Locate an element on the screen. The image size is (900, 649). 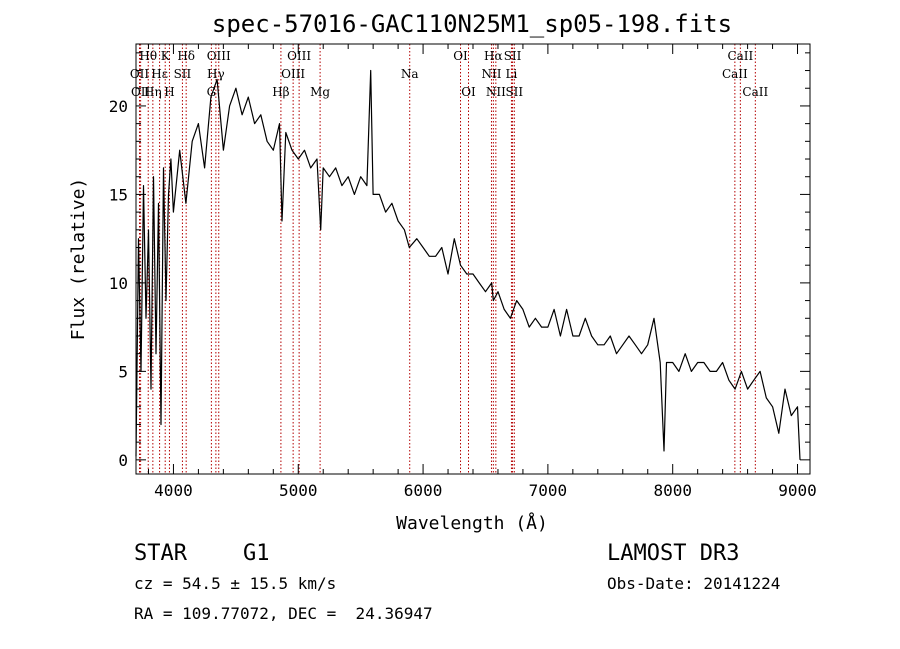
line-label: Hγ is located at coordinates (216, 74).